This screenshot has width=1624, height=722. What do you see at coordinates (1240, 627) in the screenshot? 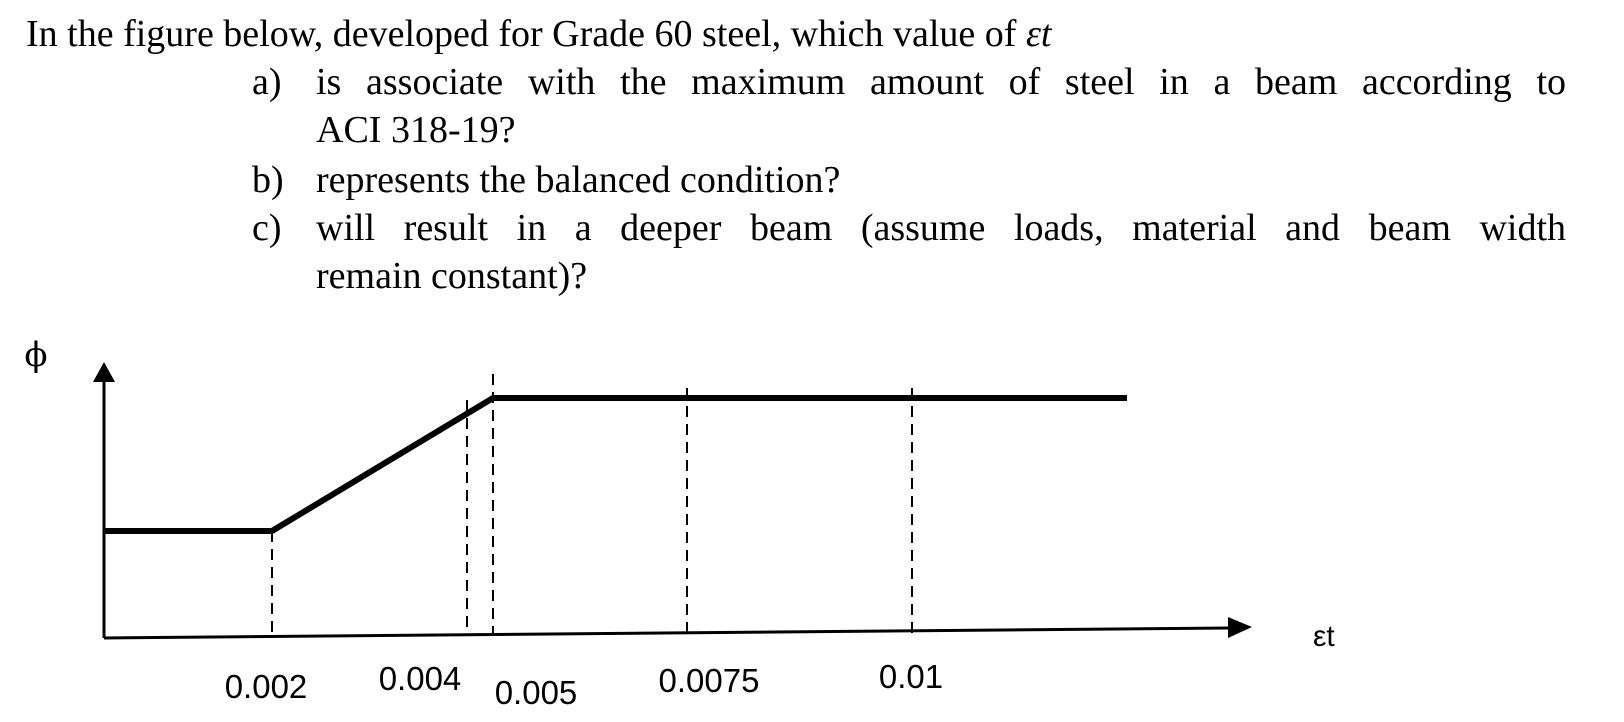
I see `x-axis-arrowhead` at bounding box center [1240, 627].